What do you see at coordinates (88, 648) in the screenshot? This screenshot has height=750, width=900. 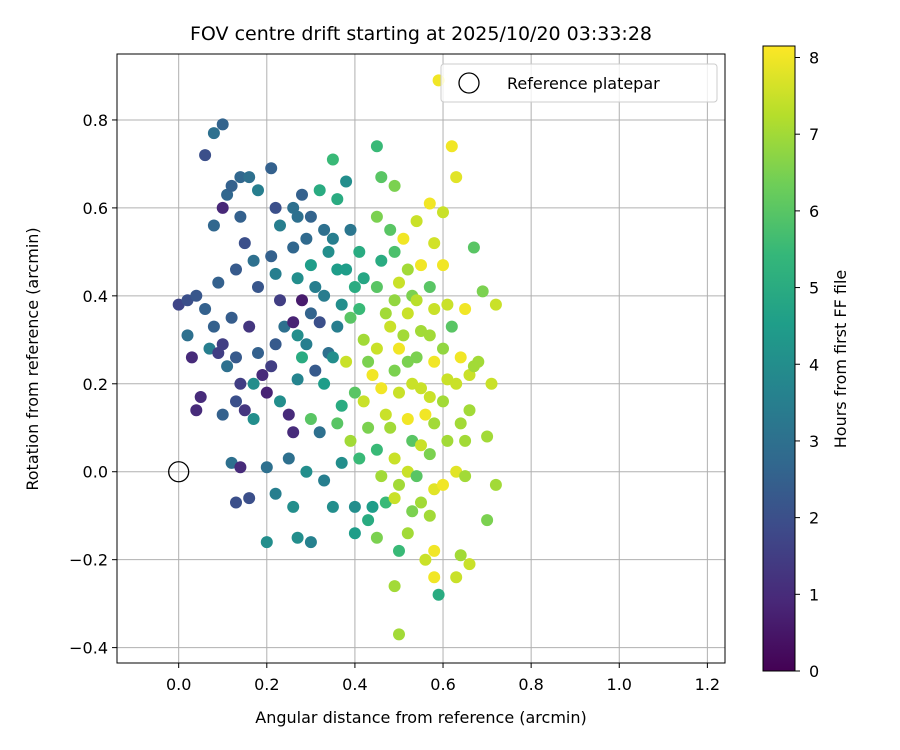 I see `y-tick-label: −0.4` at bounding box center [88, 648].